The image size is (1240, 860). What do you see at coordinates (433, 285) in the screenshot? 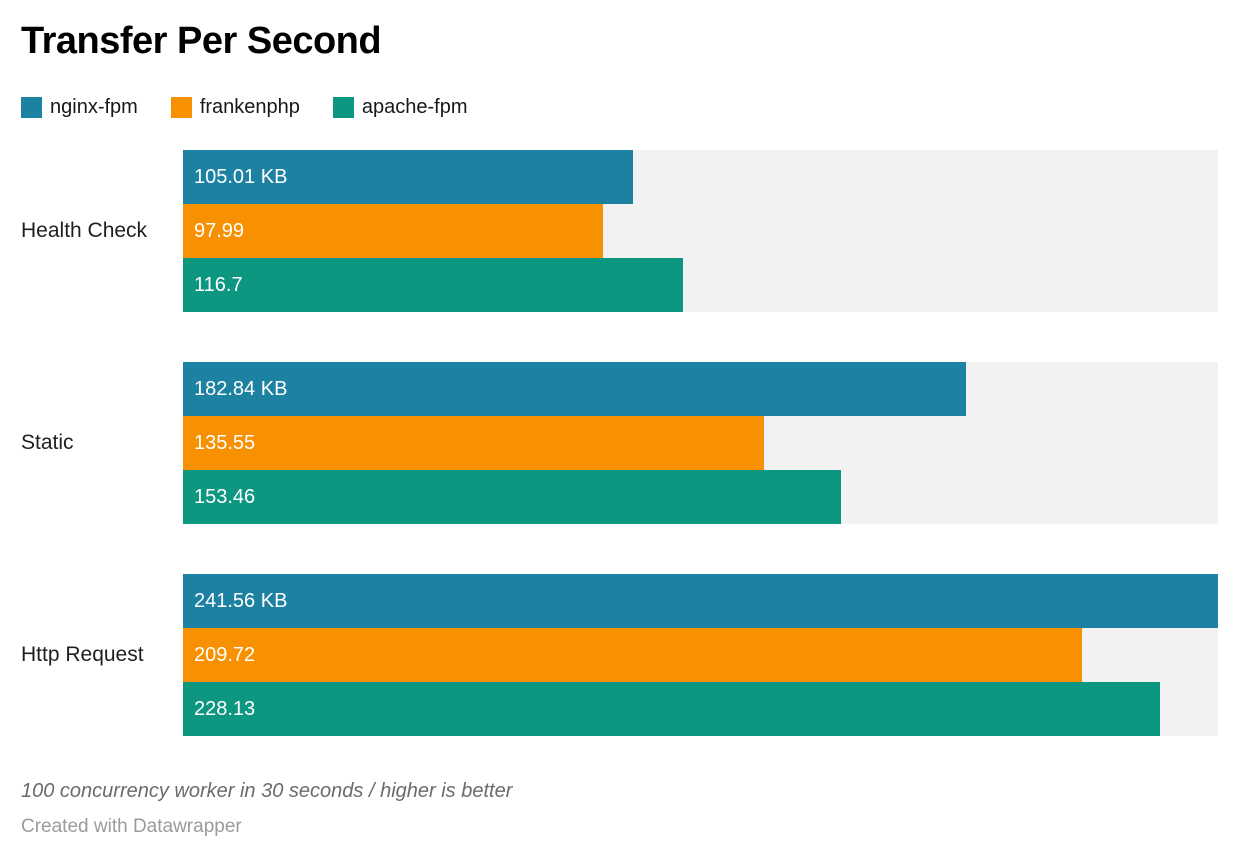
I see `bar-apache-fpm: 116.7` at bounding box center [433, 285].